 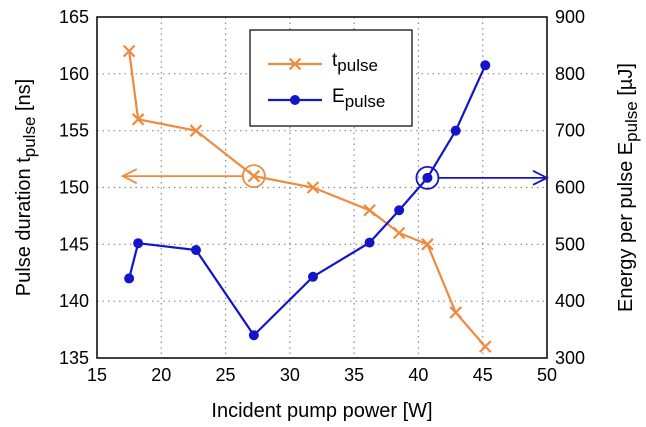 I want to click on data-point-tpulse-9-stroke-b, so click(x=485, y=346).